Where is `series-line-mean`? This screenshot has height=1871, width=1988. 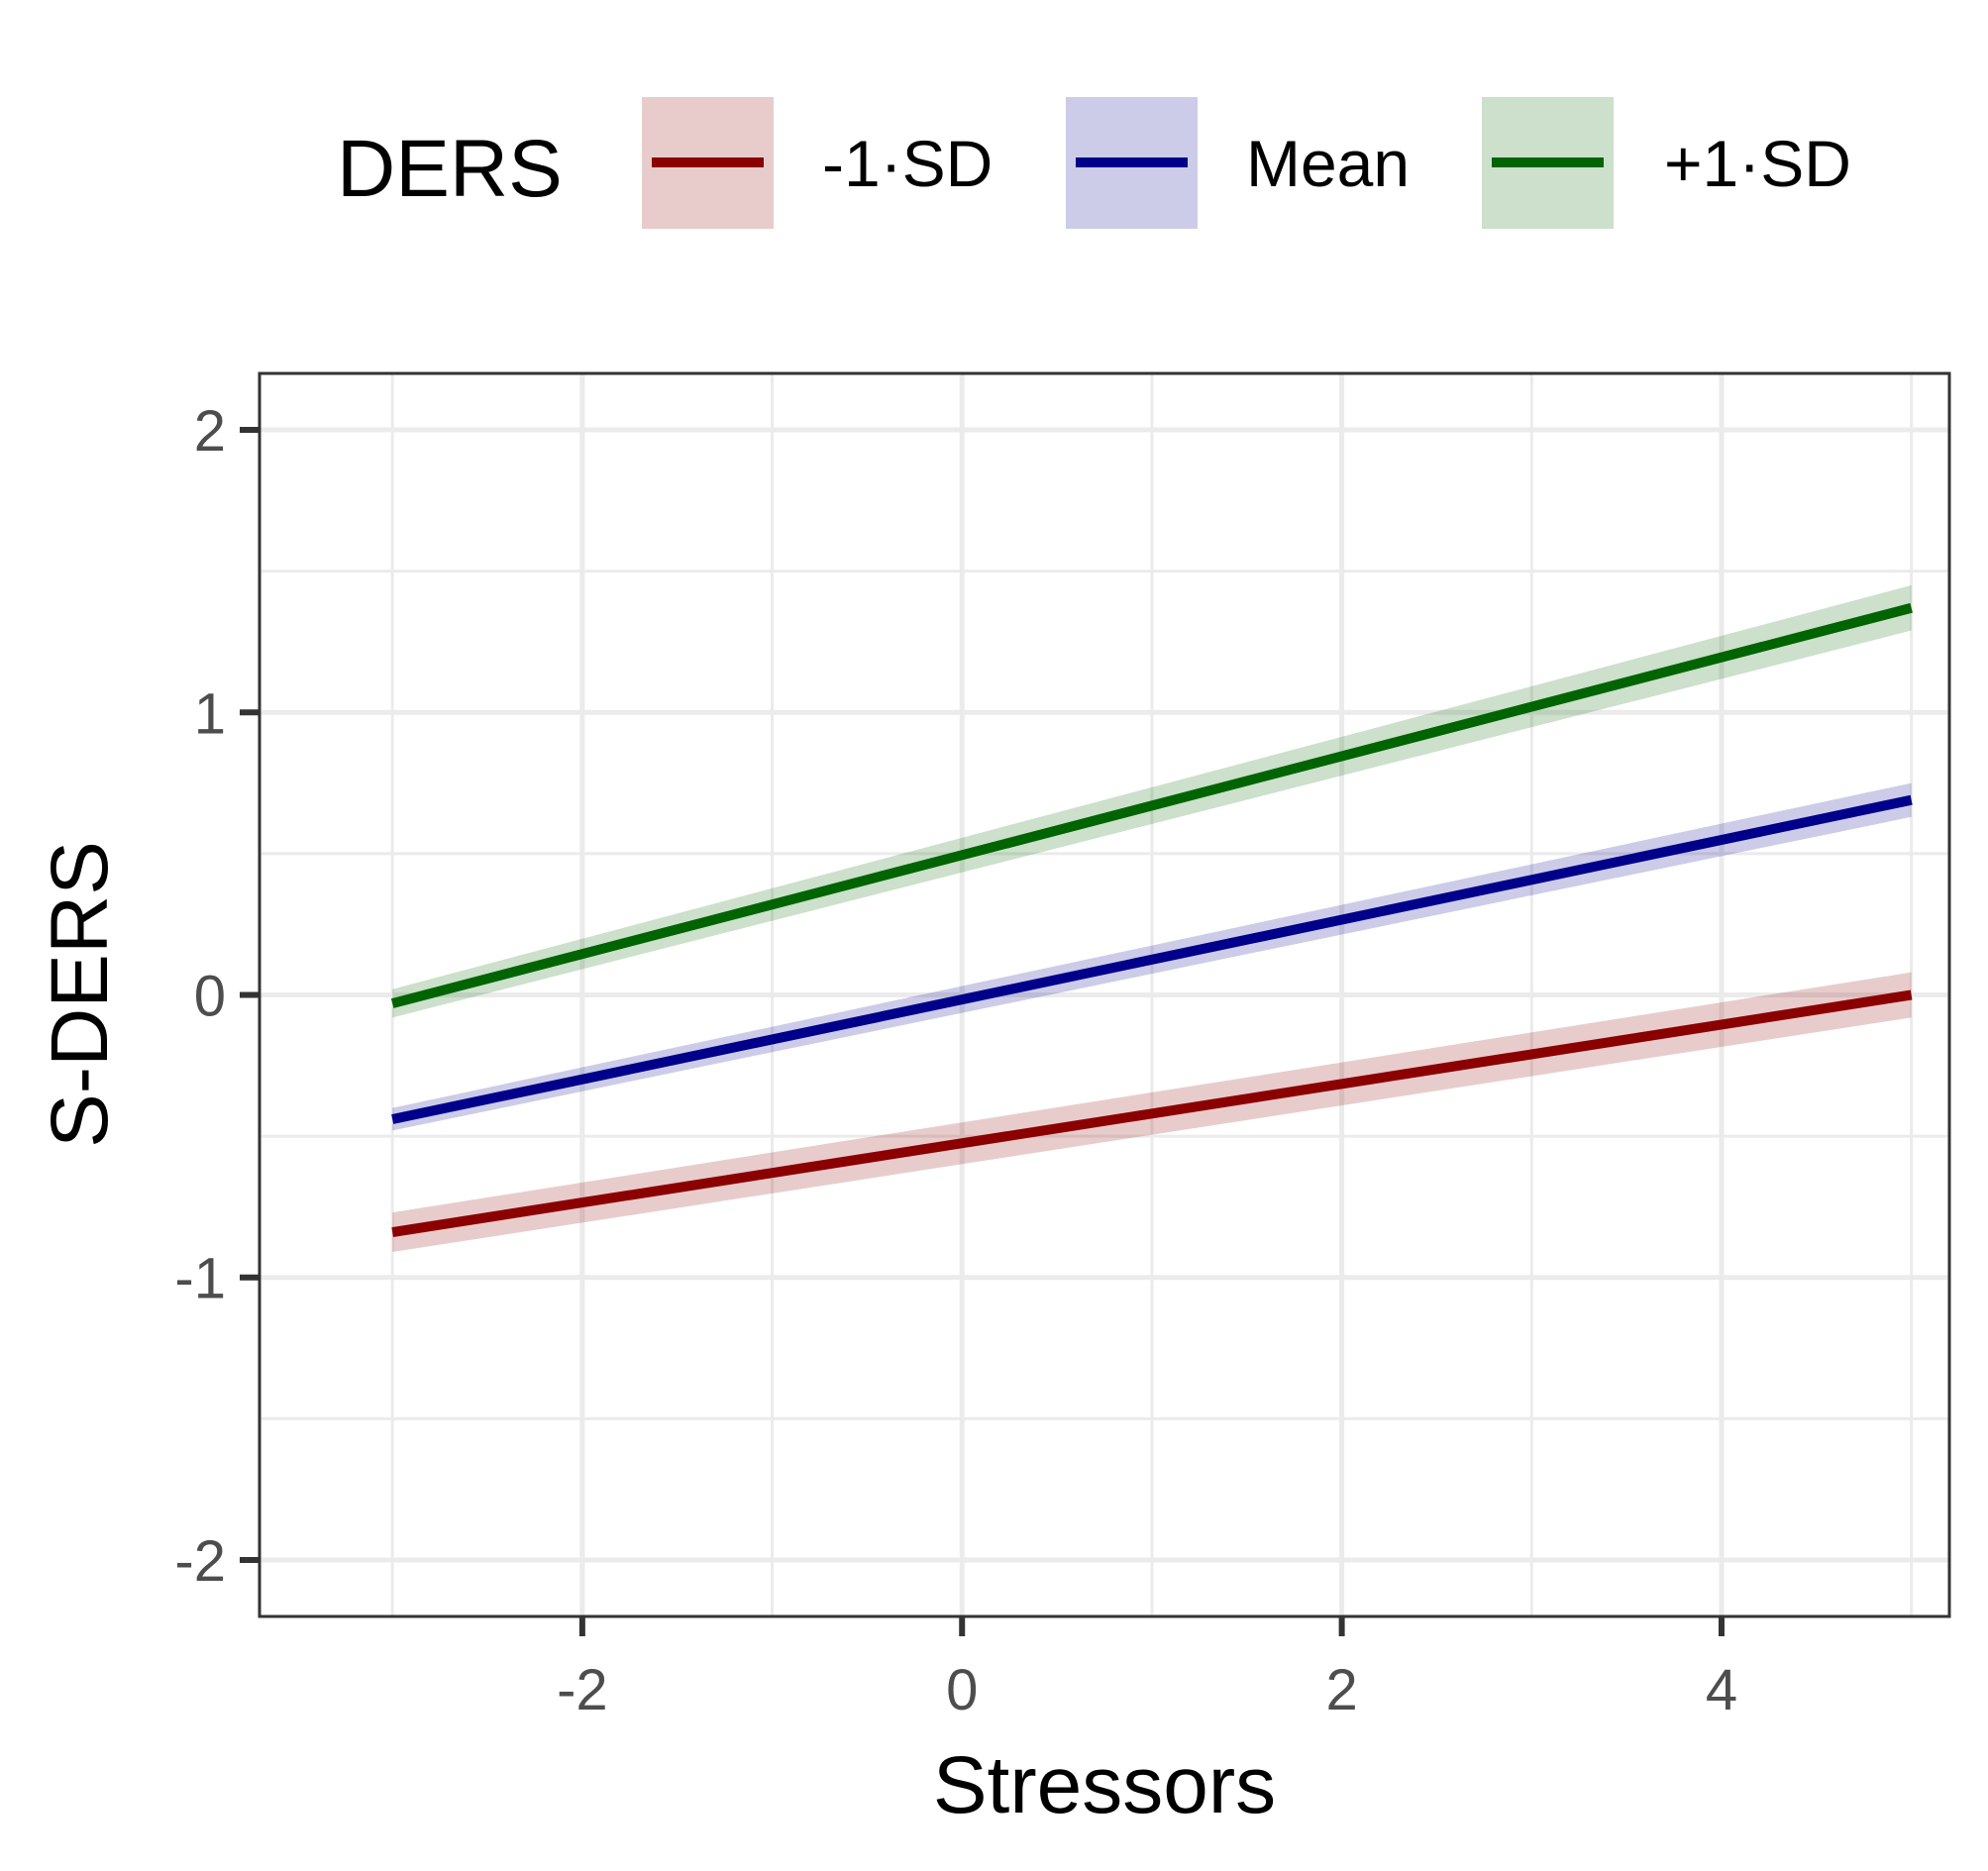
series-line-mean is located at coordinates (1152, 959).